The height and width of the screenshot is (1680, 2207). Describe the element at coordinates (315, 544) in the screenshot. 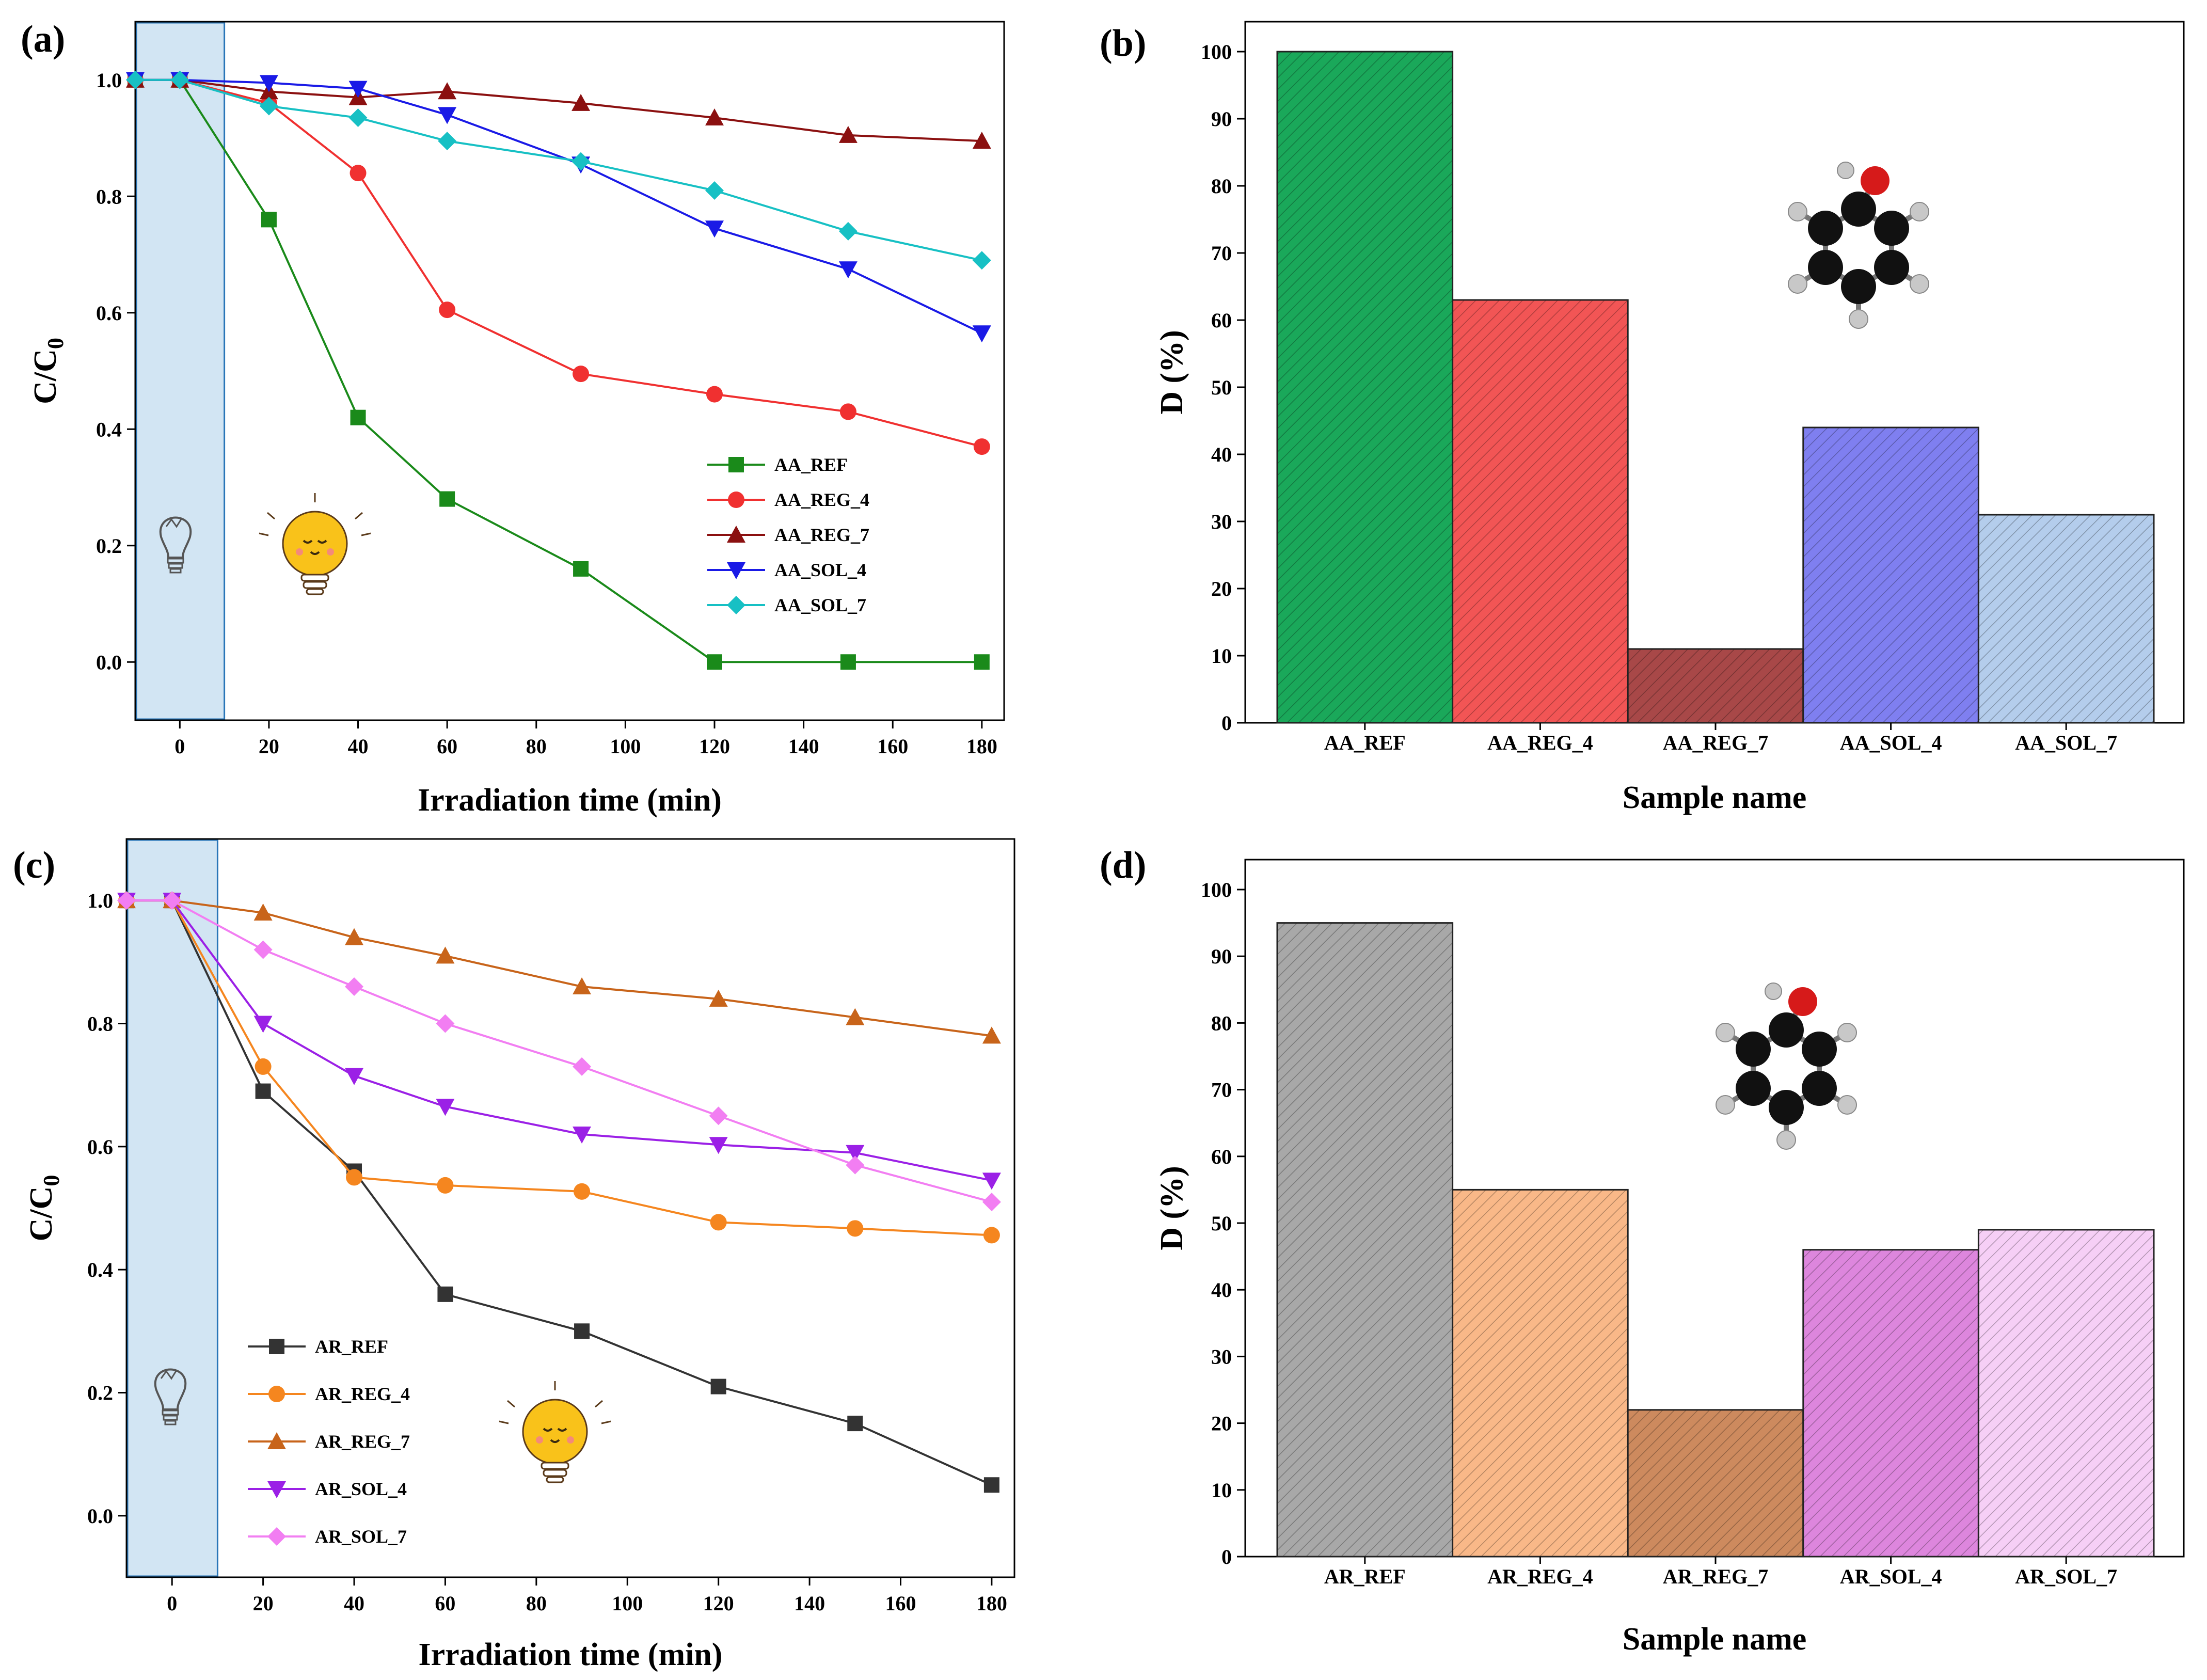

I see `bulb-glow` at that location.